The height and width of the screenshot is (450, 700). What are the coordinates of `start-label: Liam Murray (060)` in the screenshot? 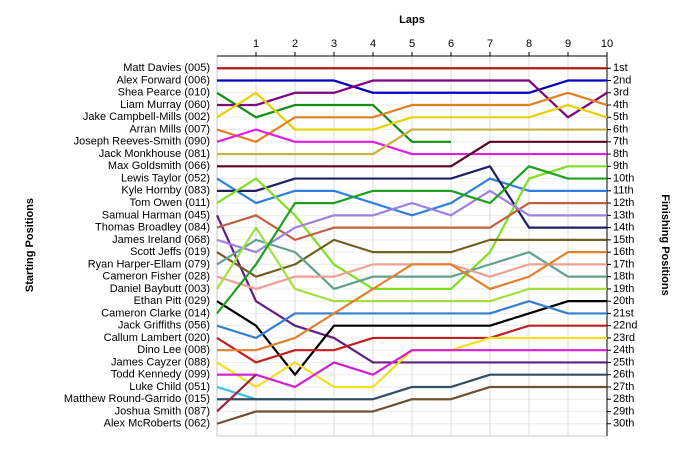 It's located at (165, 105).